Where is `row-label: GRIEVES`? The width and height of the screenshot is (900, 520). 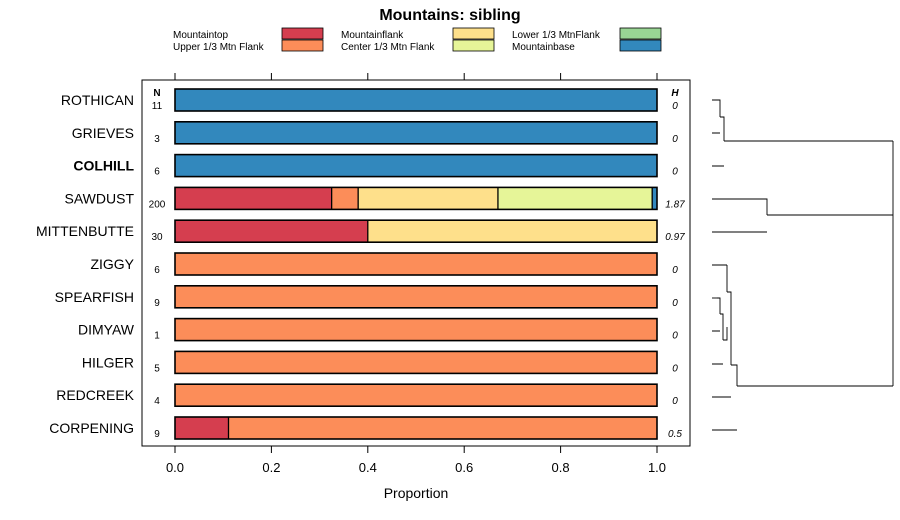 row-label: GRIEVES is located at coordinates (103, 133).